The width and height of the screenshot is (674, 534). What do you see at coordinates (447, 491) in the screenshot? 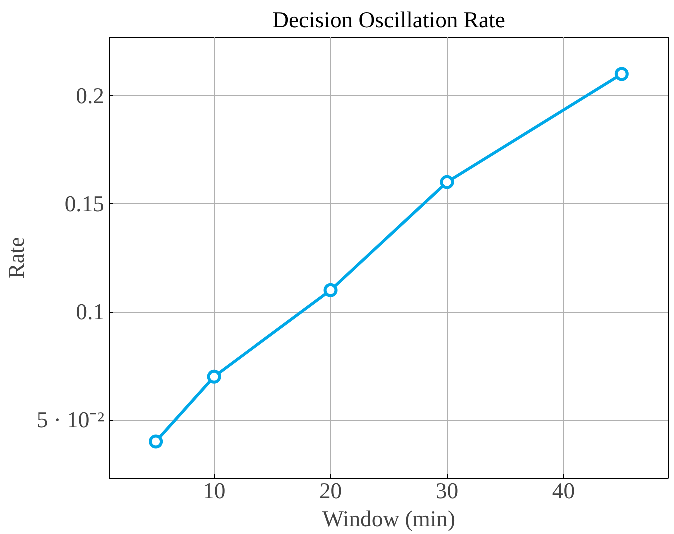
I see `x-tick-label: 30` at bounding box center [447, 491].